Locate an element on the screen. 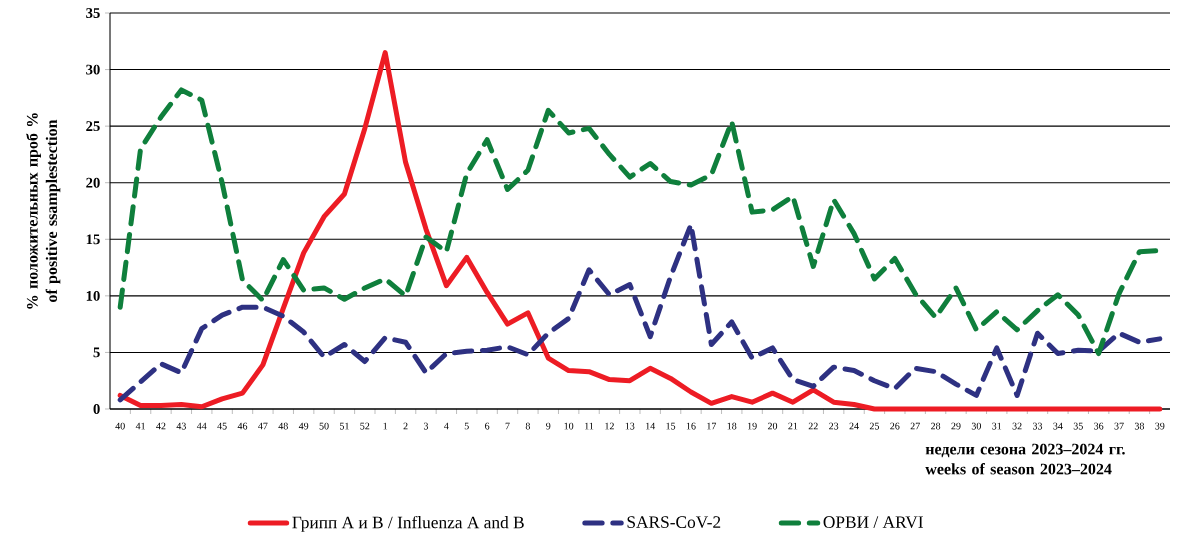  y-tick-label: 30 is located at coordinates (93, 69).